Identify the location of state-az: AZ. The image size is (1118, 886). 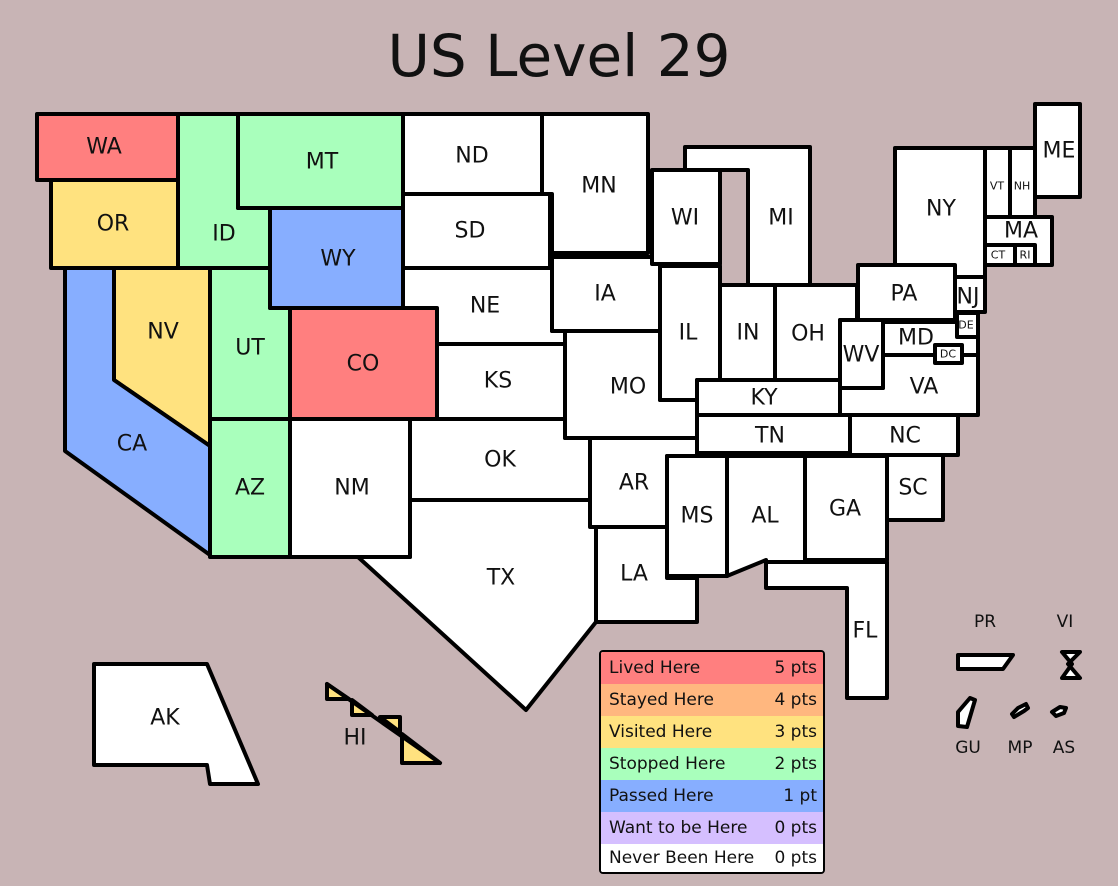
(250, 488).